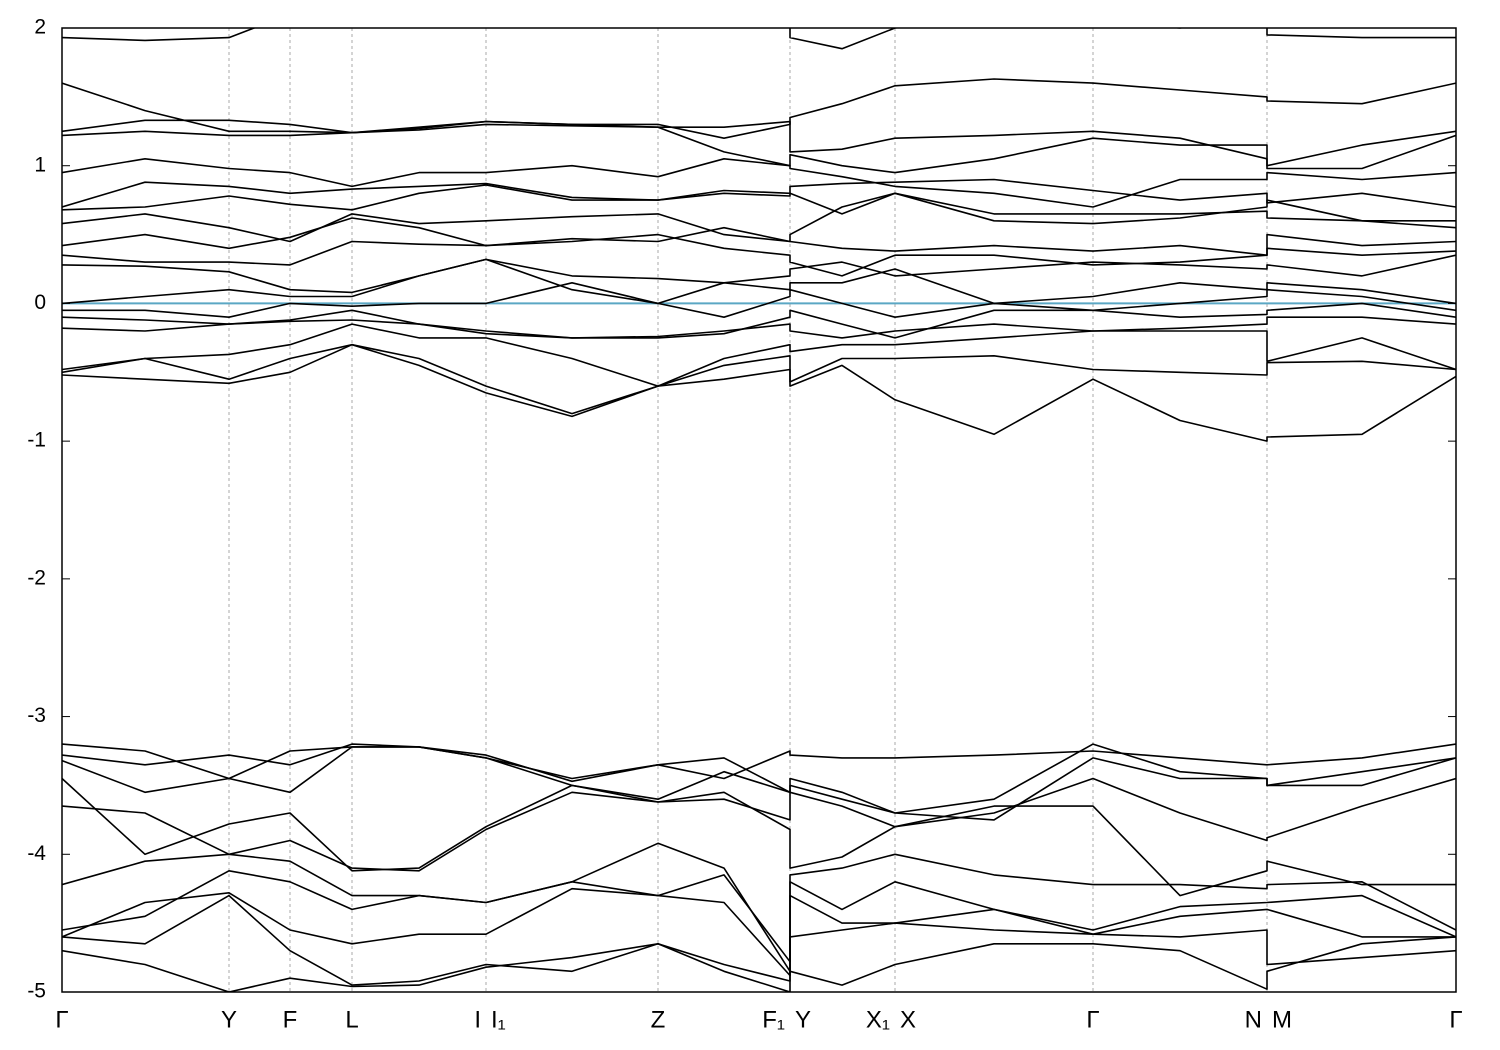  Describe the element at coordinates (40, 164) in the screenshot. I see `y-tick-label: 1` at that location.